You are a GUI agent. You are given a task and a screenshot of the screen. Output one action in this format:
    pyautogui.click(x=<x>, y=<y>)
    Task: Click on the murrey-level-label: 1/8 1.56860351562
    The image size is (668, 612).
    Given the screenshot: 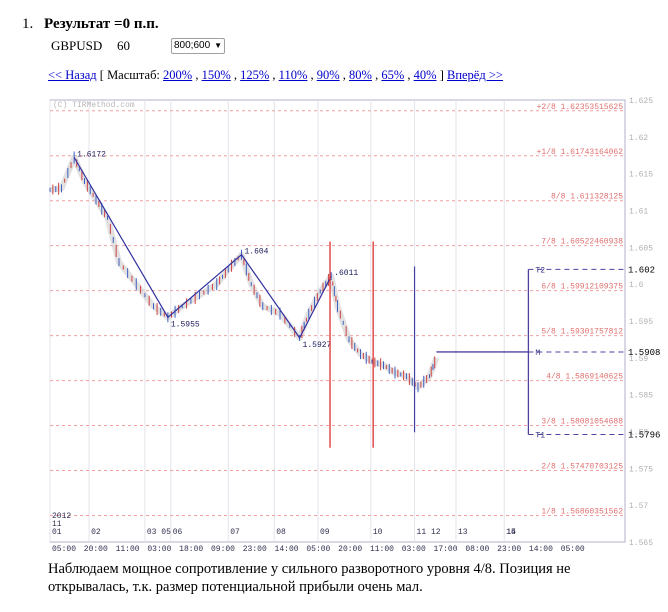 What is the action you would take?
    pyautogui.click(x=582, y=511)
    